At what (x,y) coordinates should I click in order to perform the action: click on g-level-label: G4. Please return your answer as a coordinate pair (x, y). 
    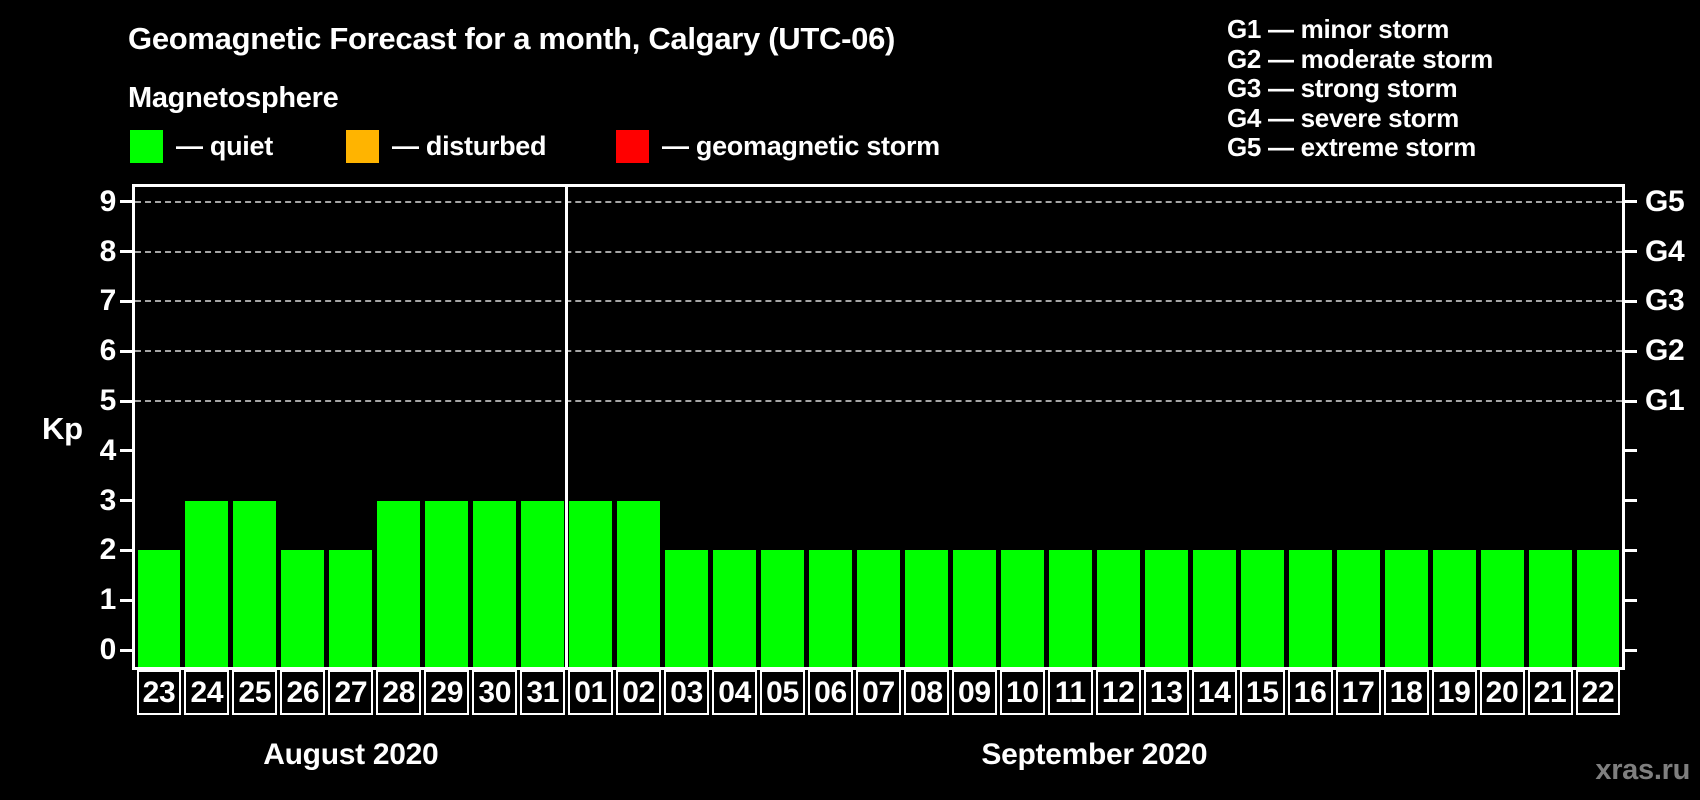
    Looking at the image, I should click on (1665, 251).